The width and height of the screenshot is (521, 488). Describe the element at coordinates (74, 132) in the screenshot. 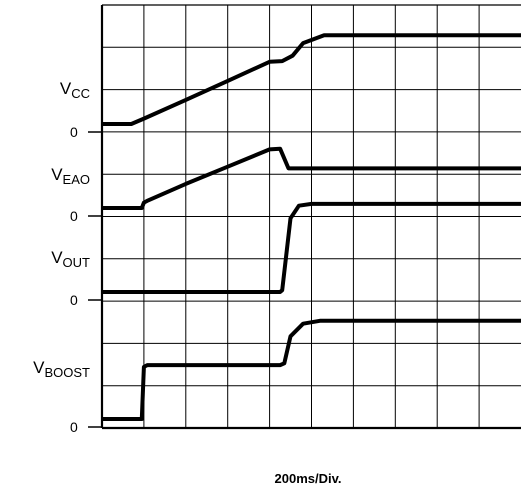

I see `zero-label-vcc: 0` at that location.